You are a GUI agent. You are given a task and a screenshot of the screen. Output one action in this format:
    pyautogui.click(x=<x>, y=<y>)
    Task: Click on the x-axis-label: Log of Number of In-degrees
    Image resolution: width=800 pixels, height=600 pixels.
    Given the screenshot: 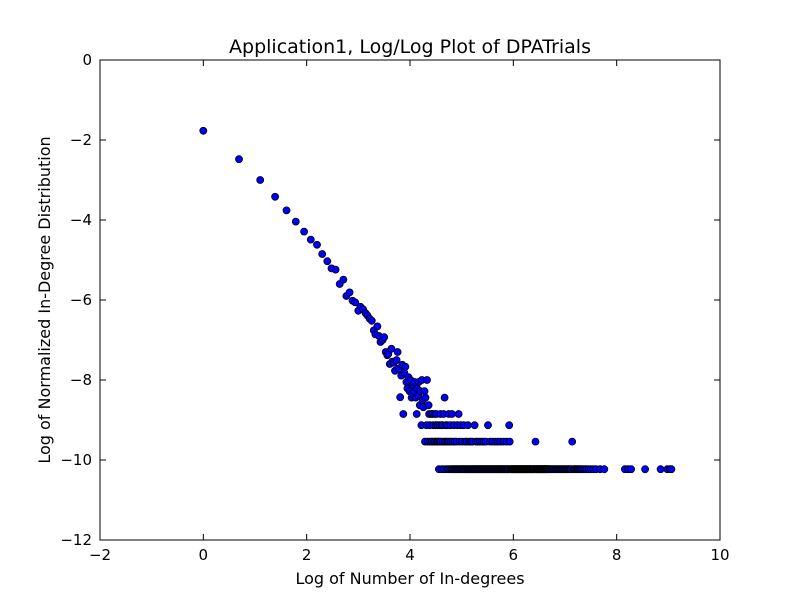 What is the action you would take?
    pyautogui.click(x=409, y=578)
    